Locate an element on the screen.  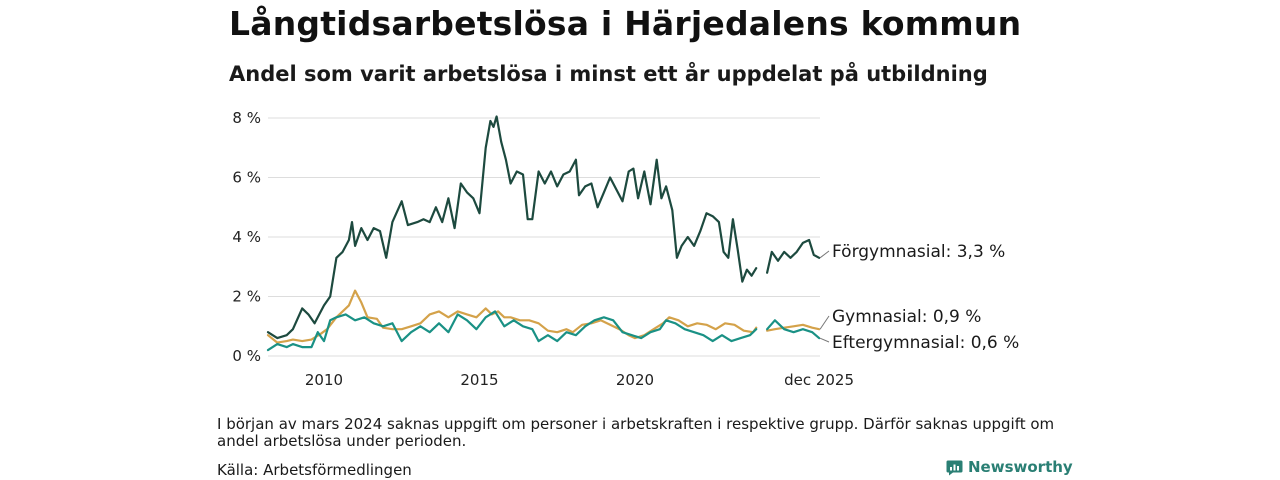
source-note: Källa: Arbetsförmedlingen is located at coordinates (314, 470).